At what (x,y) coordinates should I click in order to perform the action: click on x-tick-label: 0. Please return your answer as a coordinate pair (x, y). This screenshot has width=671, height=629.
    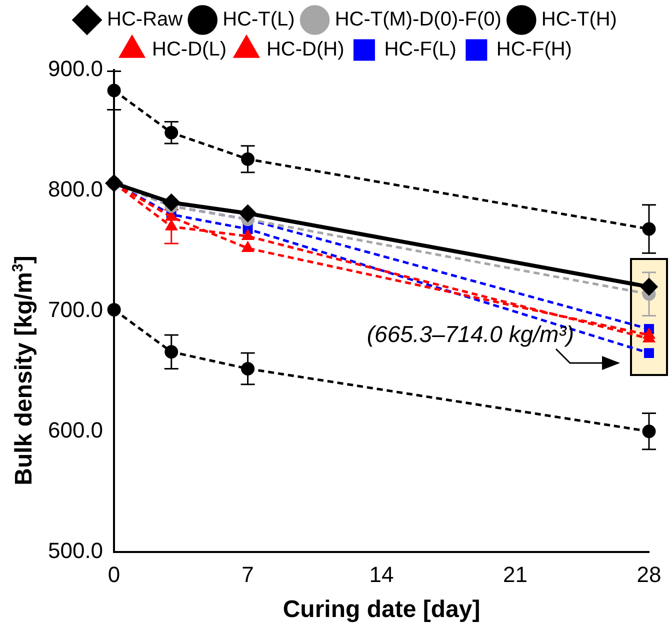
    Looking at the image, I should click on (114, 575).